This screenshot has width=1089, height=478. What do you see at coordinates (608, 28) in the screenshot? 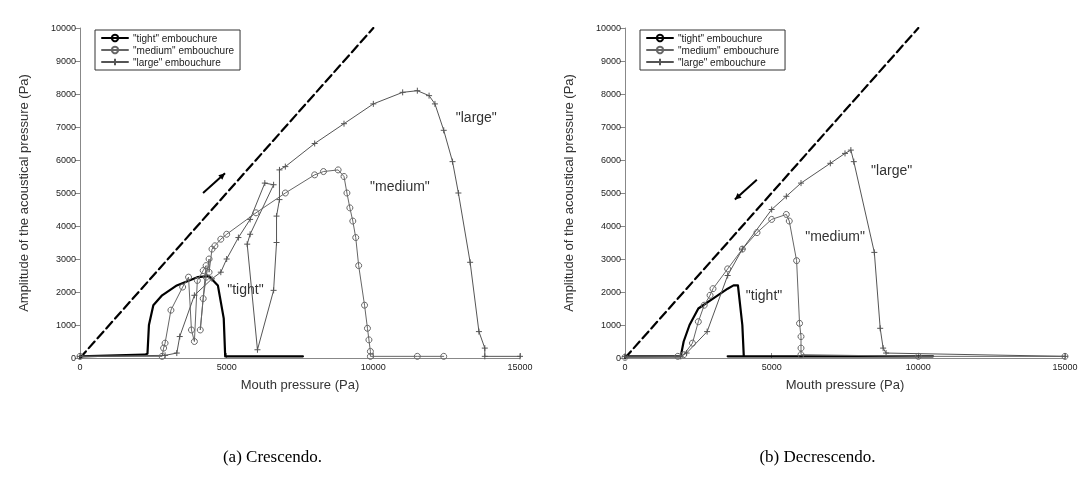
I see `y-tick-label: 10000` at bounding box center [608, 28].